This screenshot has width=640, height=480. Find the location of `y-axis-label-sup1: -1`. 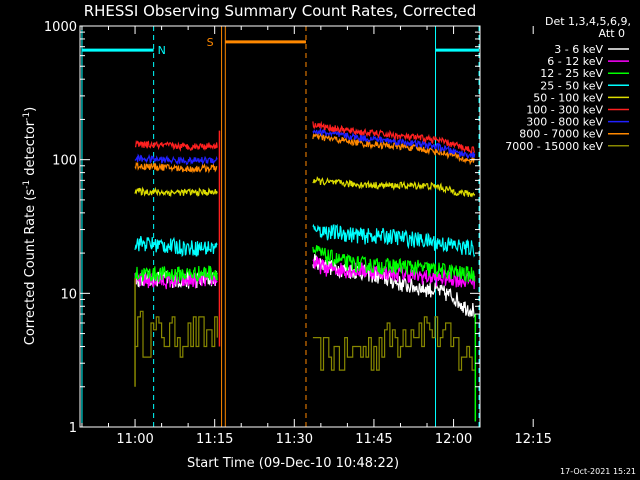

y-axis-label-sup1: -1 is located at coordinates (27, 184).